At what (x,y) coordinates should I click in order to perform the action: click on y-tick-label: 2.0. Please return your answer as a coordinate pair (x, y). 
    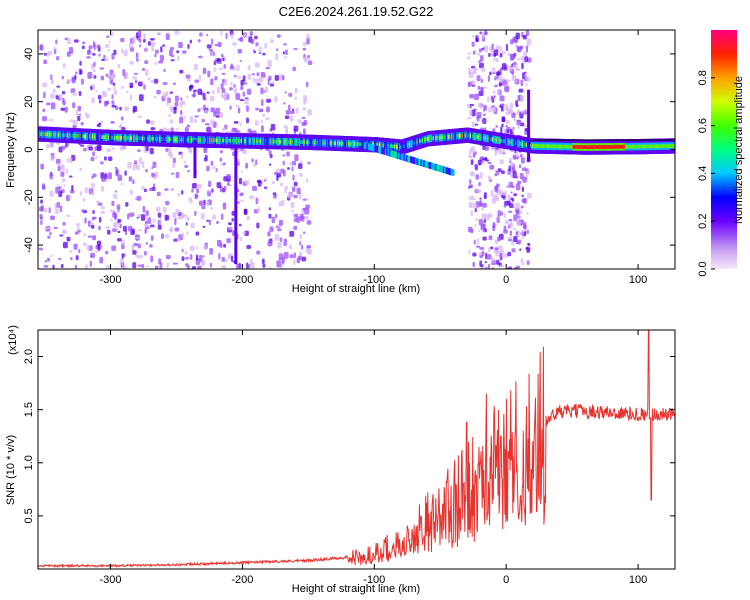
    Looking at the image, I should click on (29, 356).